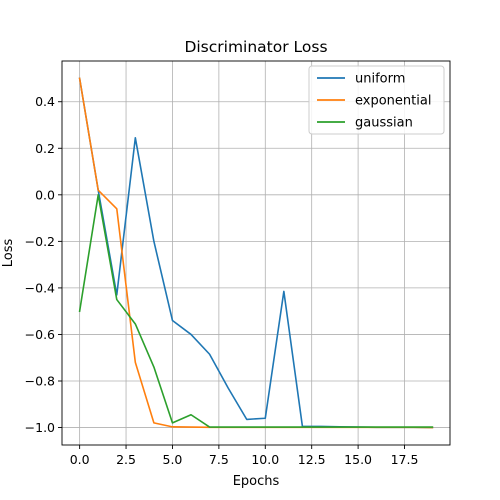  What do you see at coordinates (384, 123) in the screenshot?
I see `legend-label-gaussian: gaussian` at bounding box center [384, 123].